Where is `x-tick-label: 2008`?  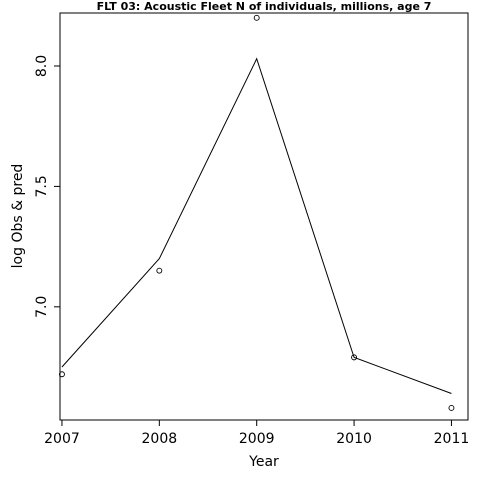
x-tick-label: 2008 is located at coordinates (160, 439).